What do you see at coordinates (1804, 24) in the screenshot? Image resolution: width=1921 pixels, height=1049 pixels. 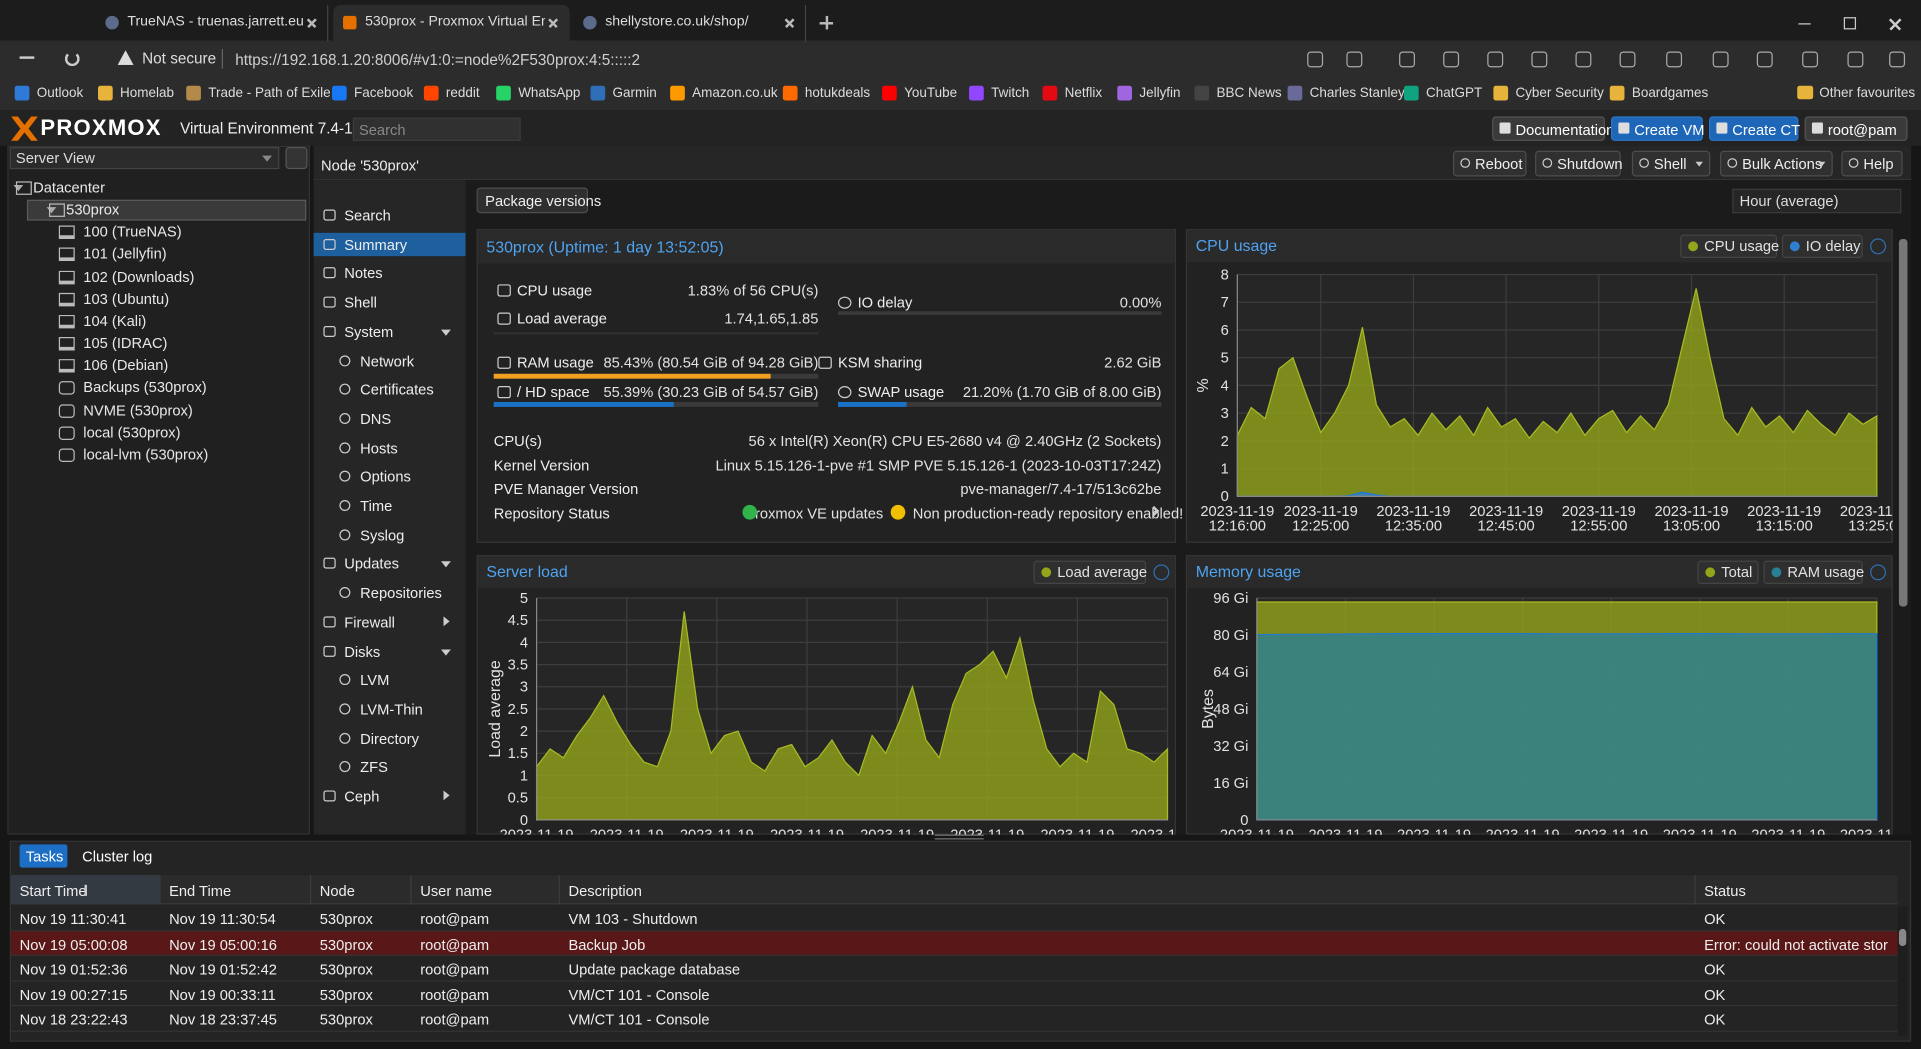 I see `window-min` at bounding box center [1804, 24].